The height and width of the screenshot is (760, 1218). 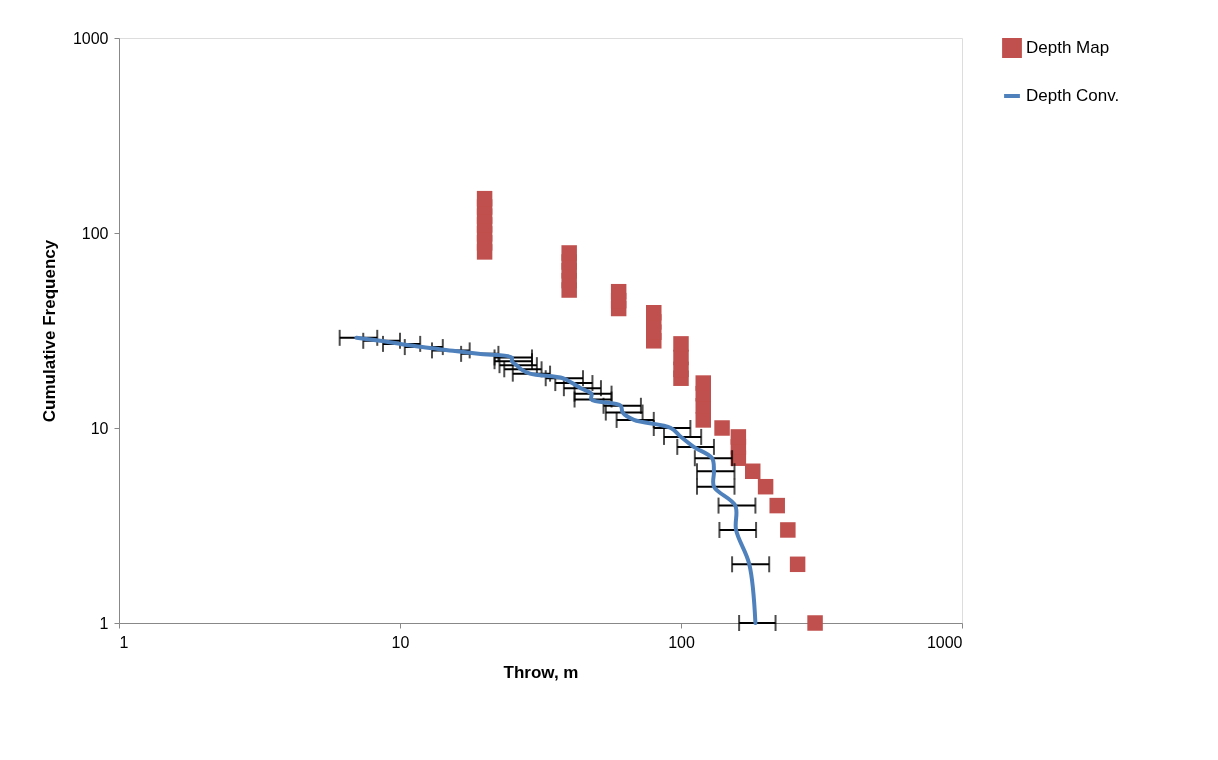 What do you see at coordinates (104, 623) in the screenshot?
I see `y-tick-label: 1` at bounding box center [104, 623].